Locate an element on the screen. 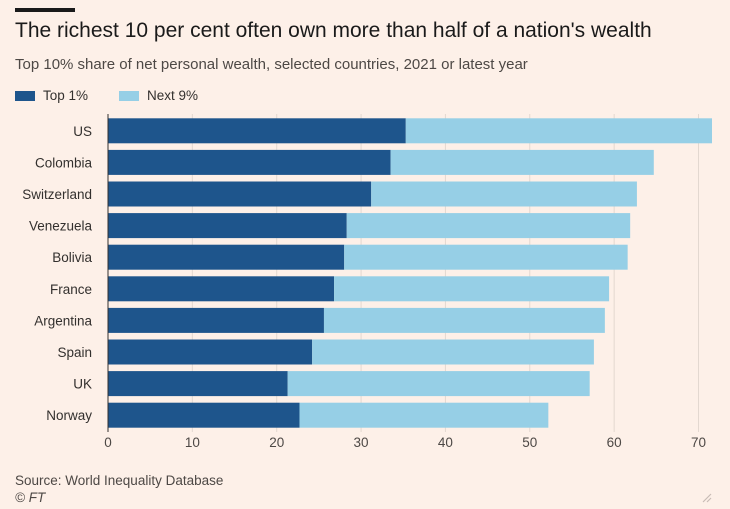 The width and height of the screenshot is (730, 509). x-tick-label: 30 is located at coordinates (361, 442).